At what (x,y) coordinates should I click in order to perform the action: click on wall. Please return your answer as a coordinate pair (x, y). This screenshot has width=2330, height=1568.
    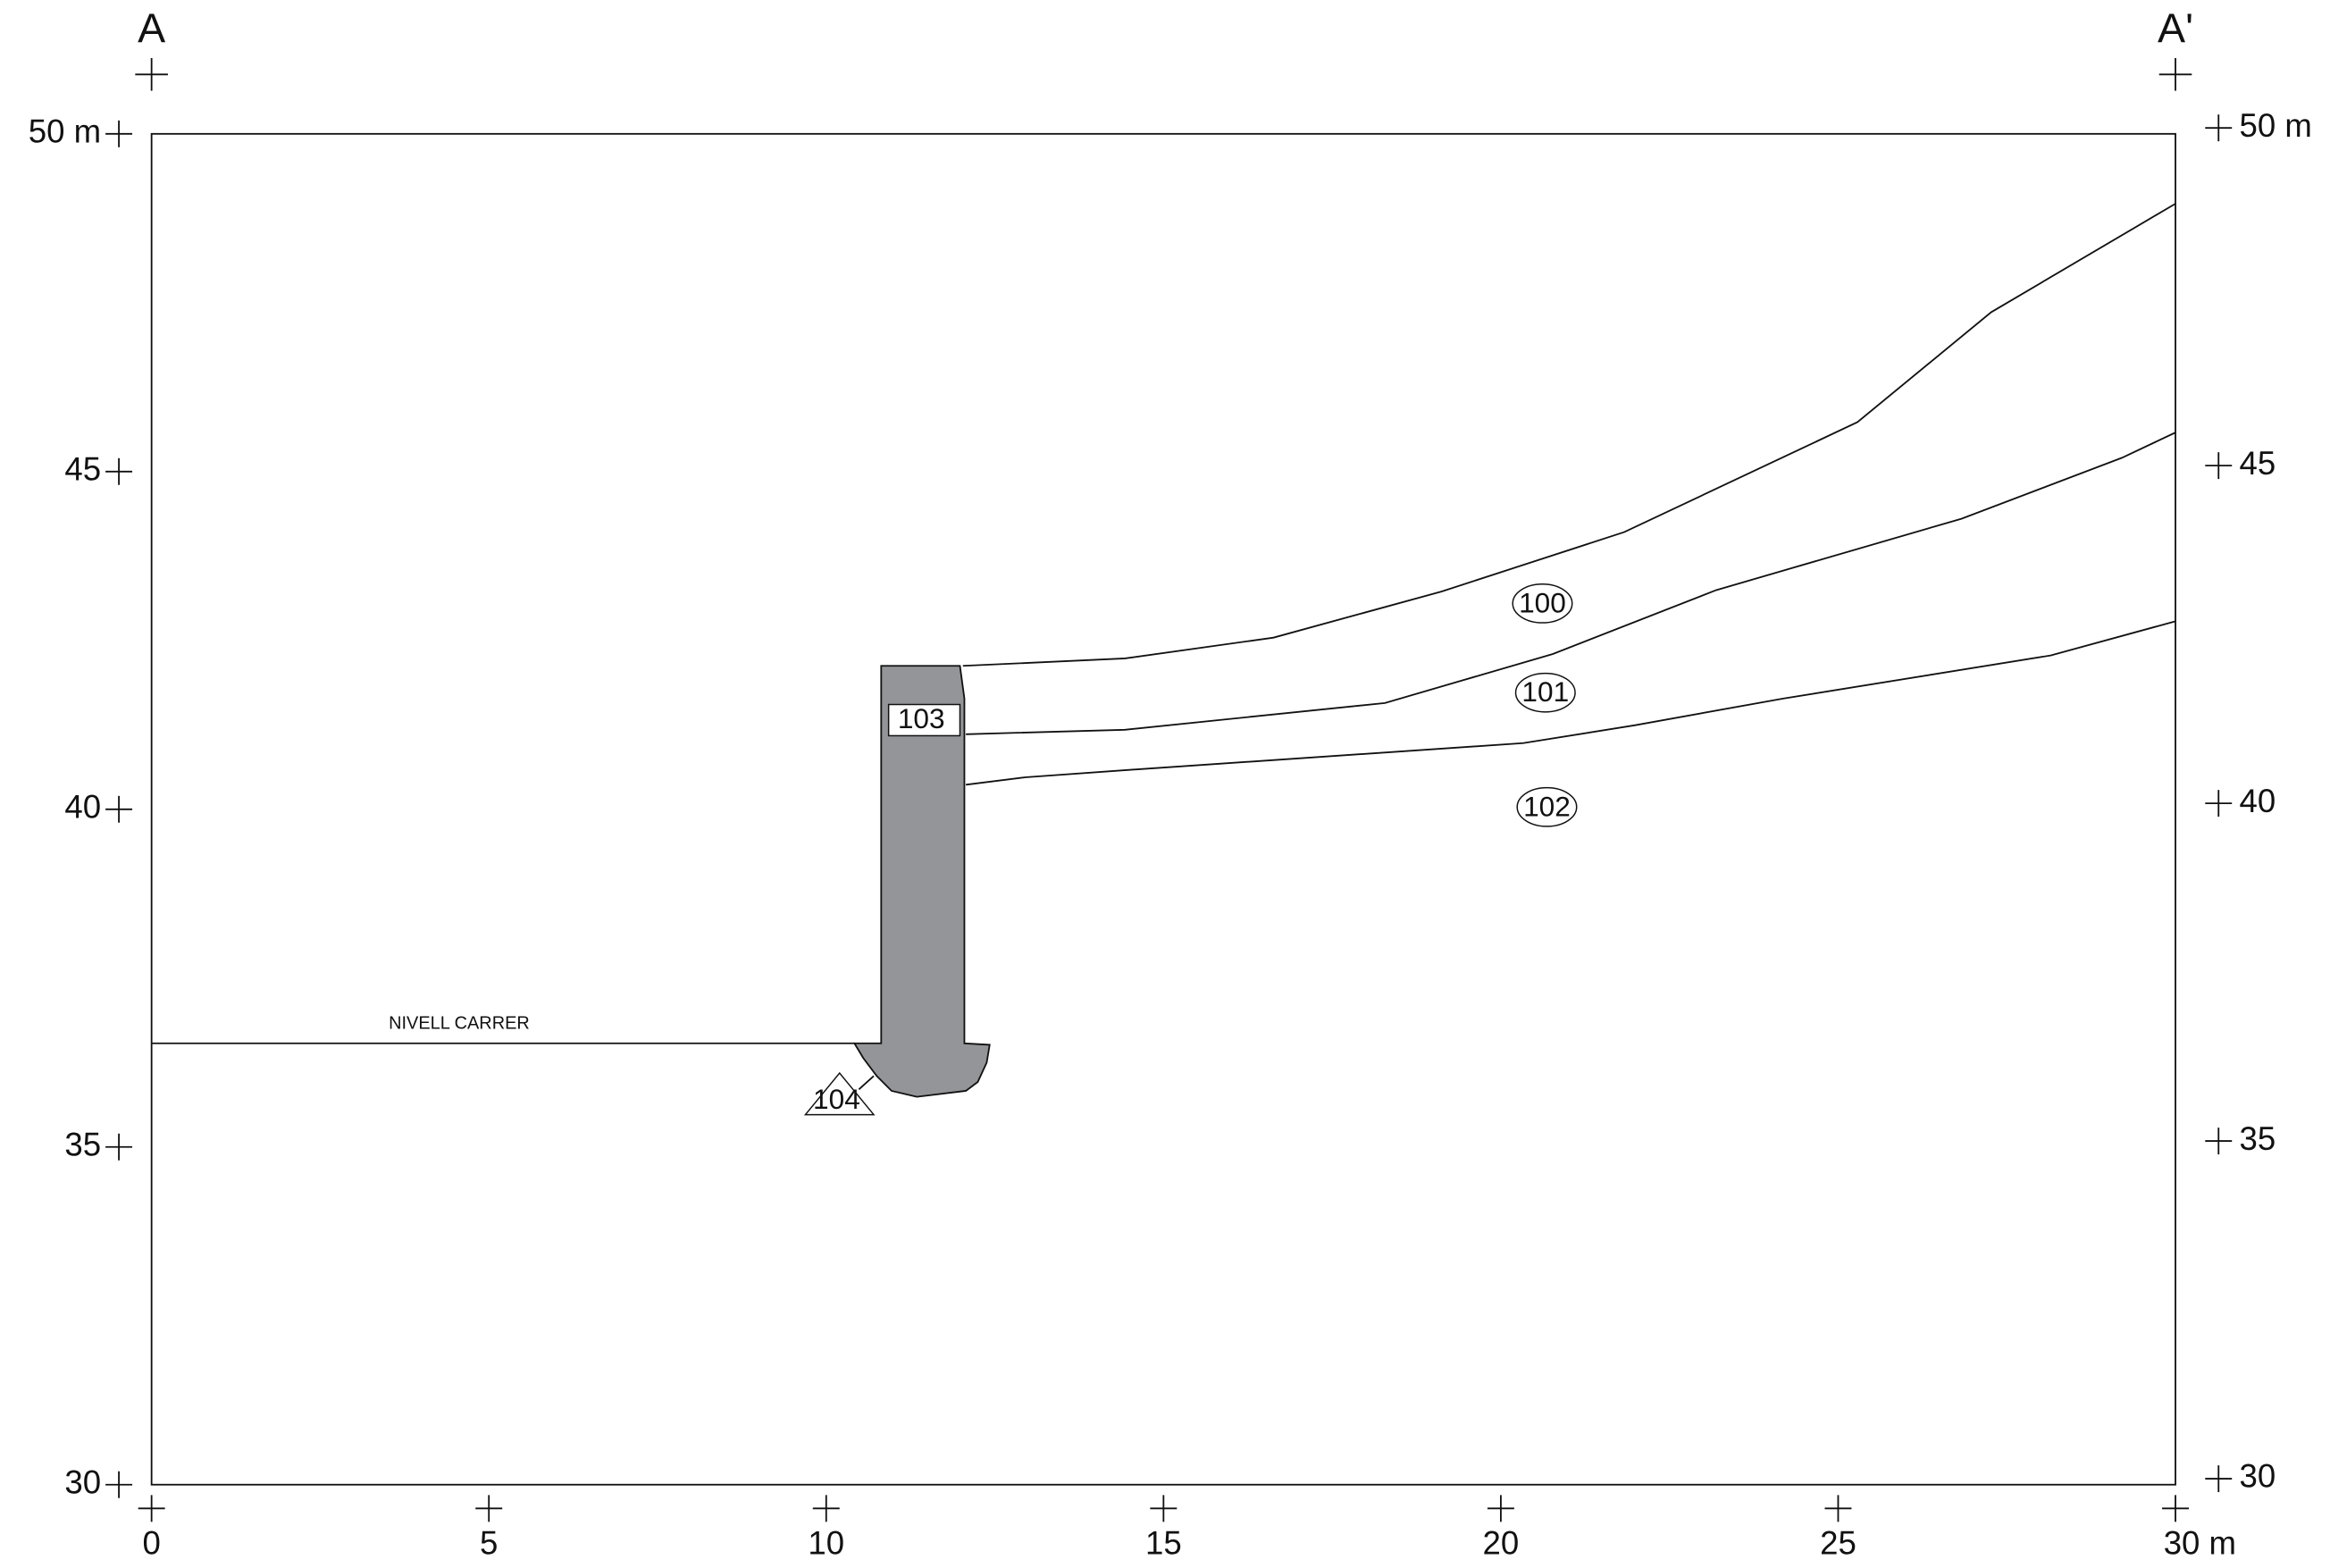
    Looking at the image, I should click on (921, 881).